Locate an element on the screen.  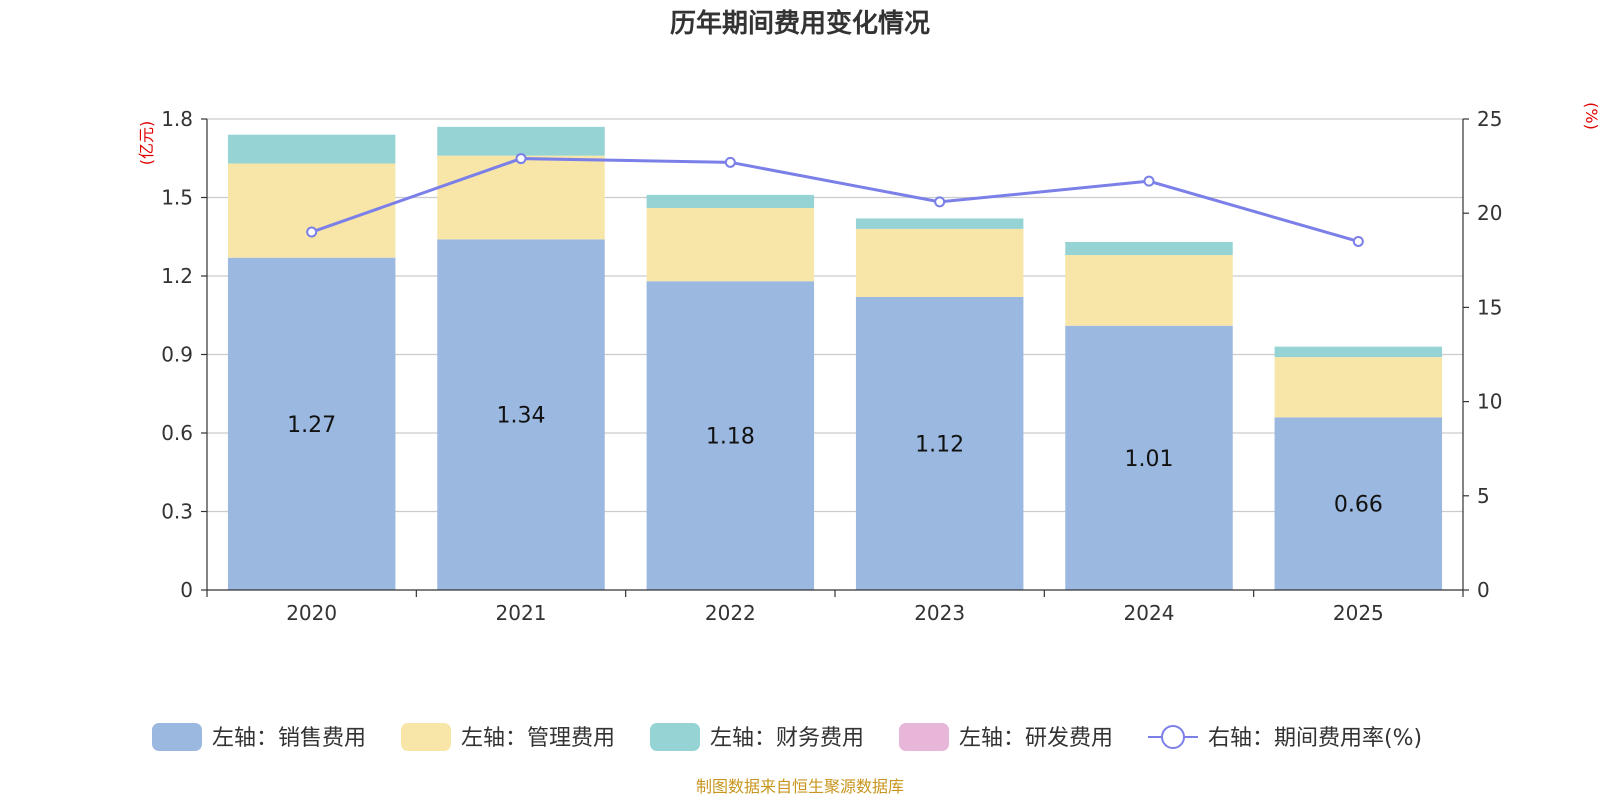
legend-circle-marker is located at coordinates (1173, 737).